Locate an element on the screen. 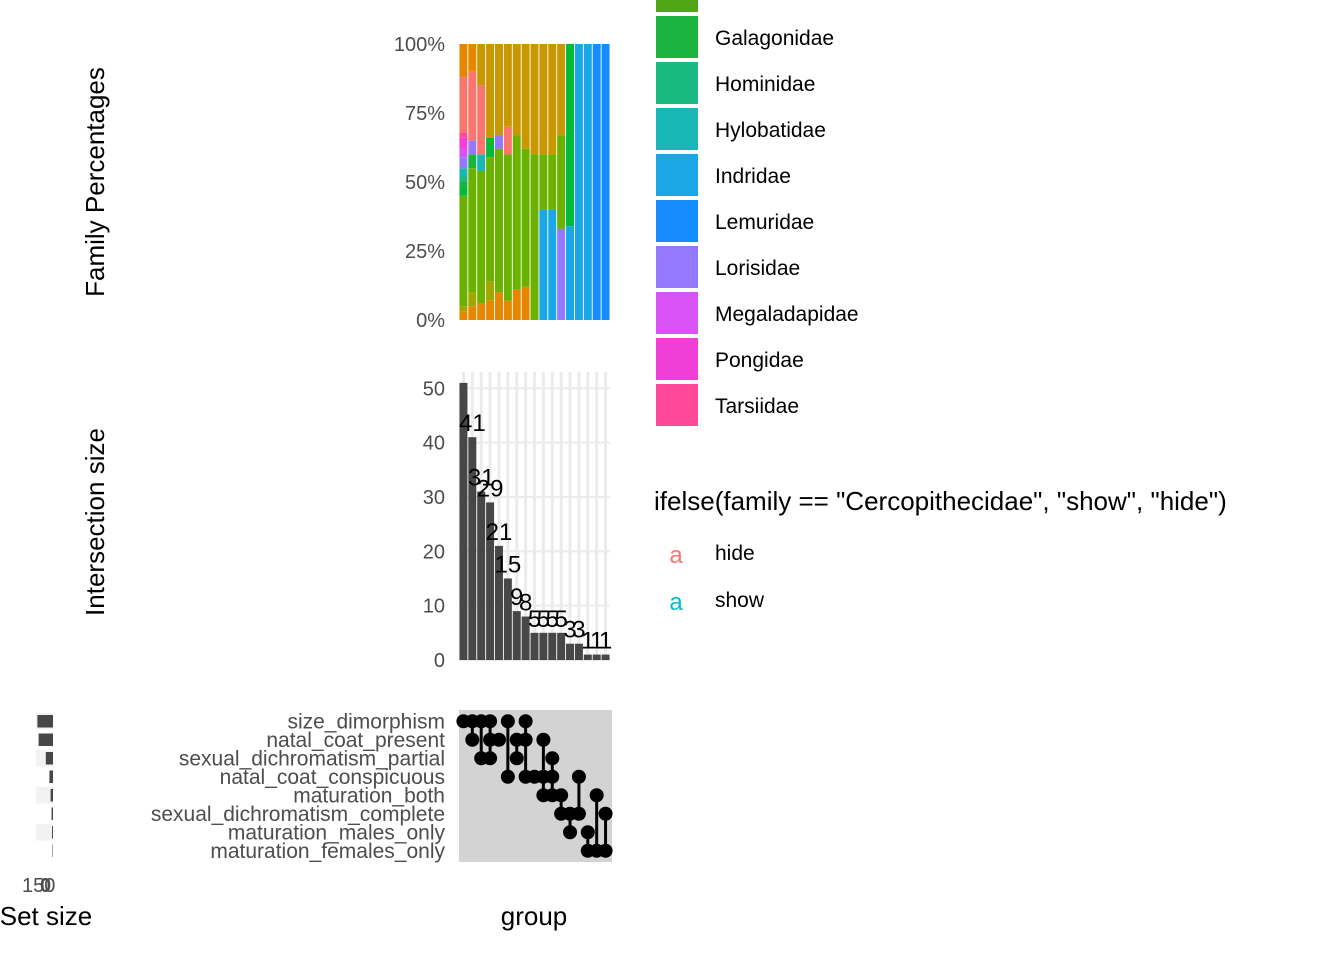 This screenshot has height=960, width=1344. set-label: size_dimorphism is located at coordinates (366, 721).